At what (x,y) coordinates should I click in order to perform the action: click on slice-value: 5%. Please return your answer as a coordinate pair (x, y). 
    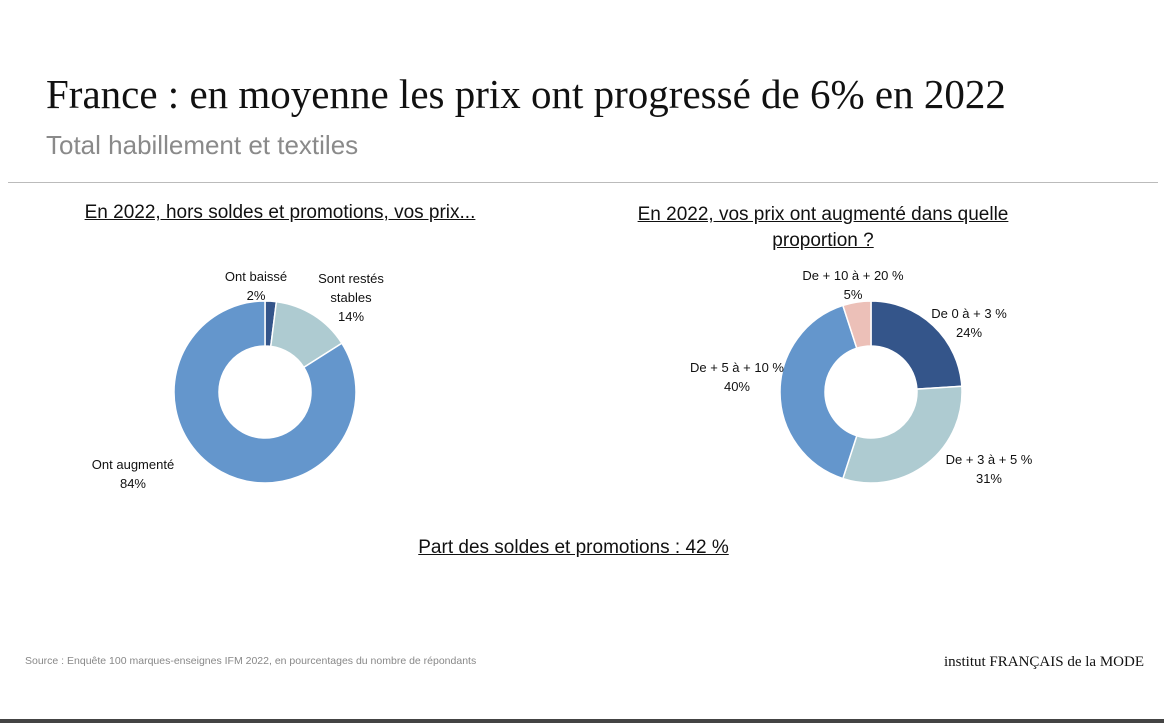
    Looking at the image, I should click on (853, 294).